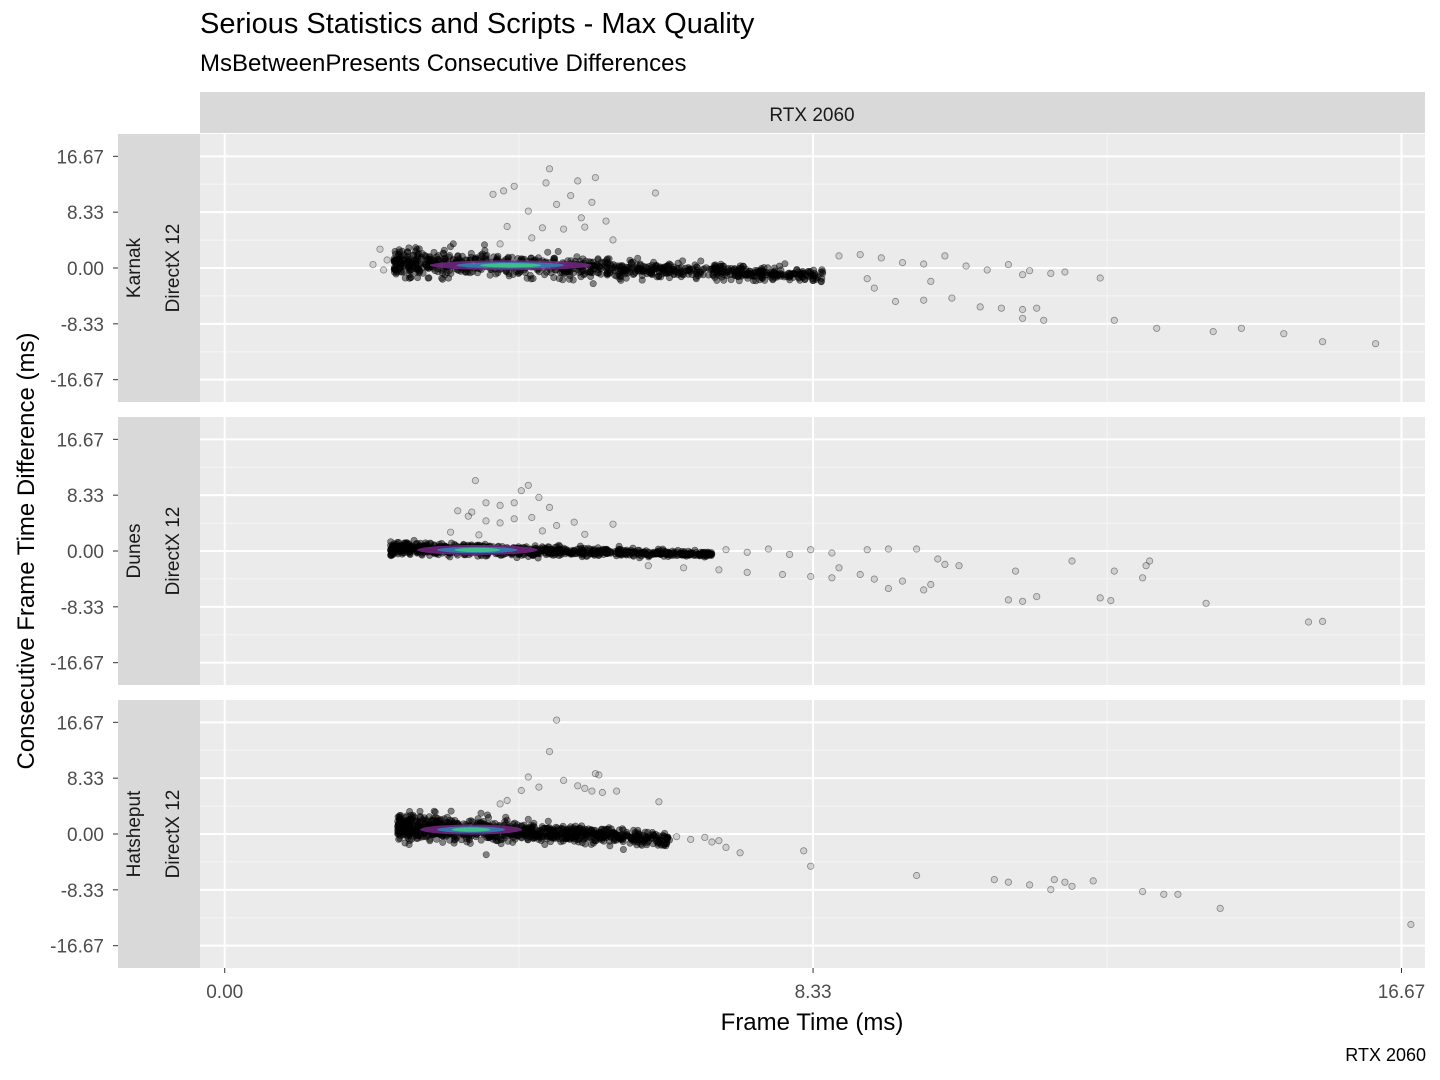 This screenshot has height=1080, width=1440. Describe the element at coordinates (1402, 992) in the screenshot. I see `x-tick-label: 16.67` at that location.